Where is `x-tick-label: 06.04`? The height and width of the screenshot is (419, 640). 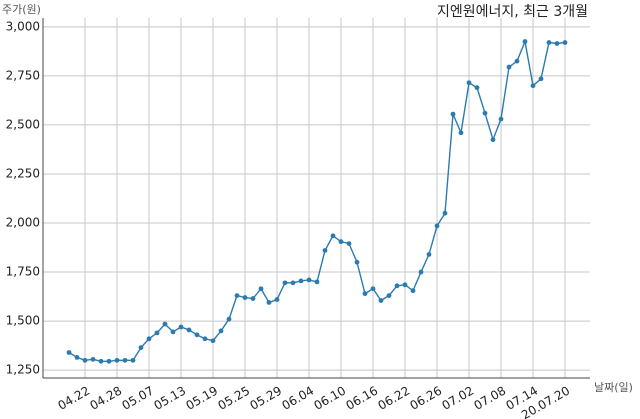
x-tick-label: 06.04 is located at coordinates (297, 398).